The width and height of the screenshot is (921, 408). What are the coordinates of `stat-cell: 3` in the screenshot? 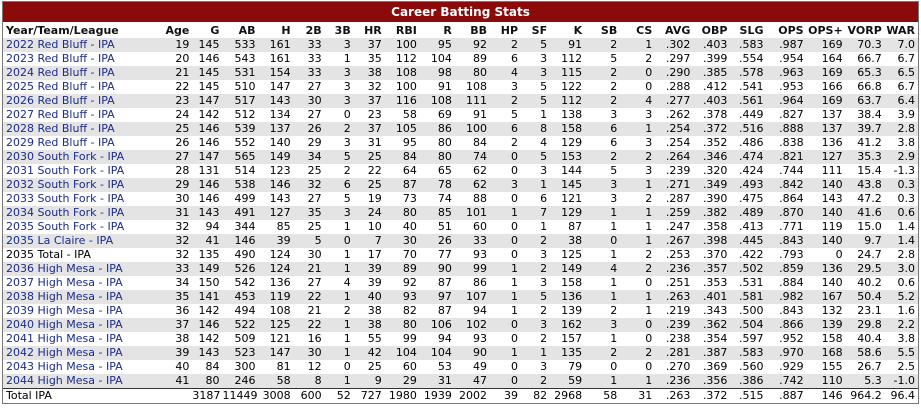 It's located at (544, 366).